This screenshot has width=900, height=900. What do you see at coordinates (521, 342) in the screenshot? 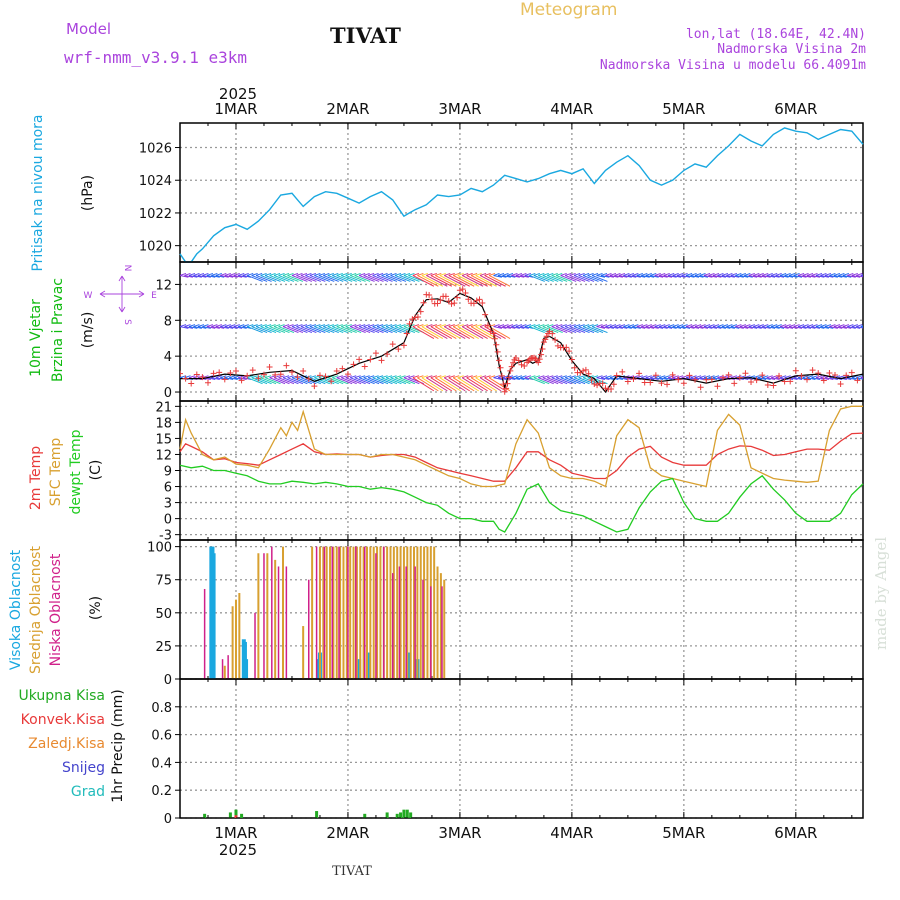
I see `wind-speed-line` at bounding box center [521, 342].